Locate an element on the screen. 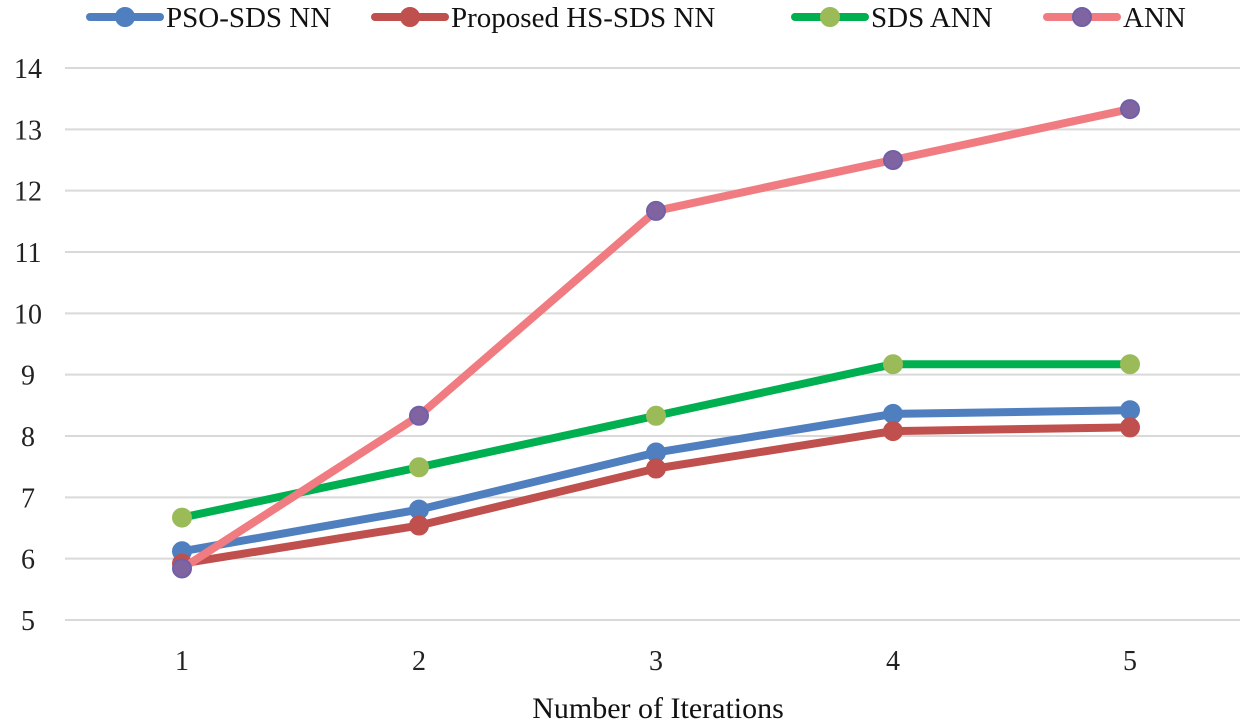 This screenshot has height=728, width=1250. legend: PSO-SDS NN Proposed HS-SDS NN SDS ANN ANN is located at coordinates (636, 18).